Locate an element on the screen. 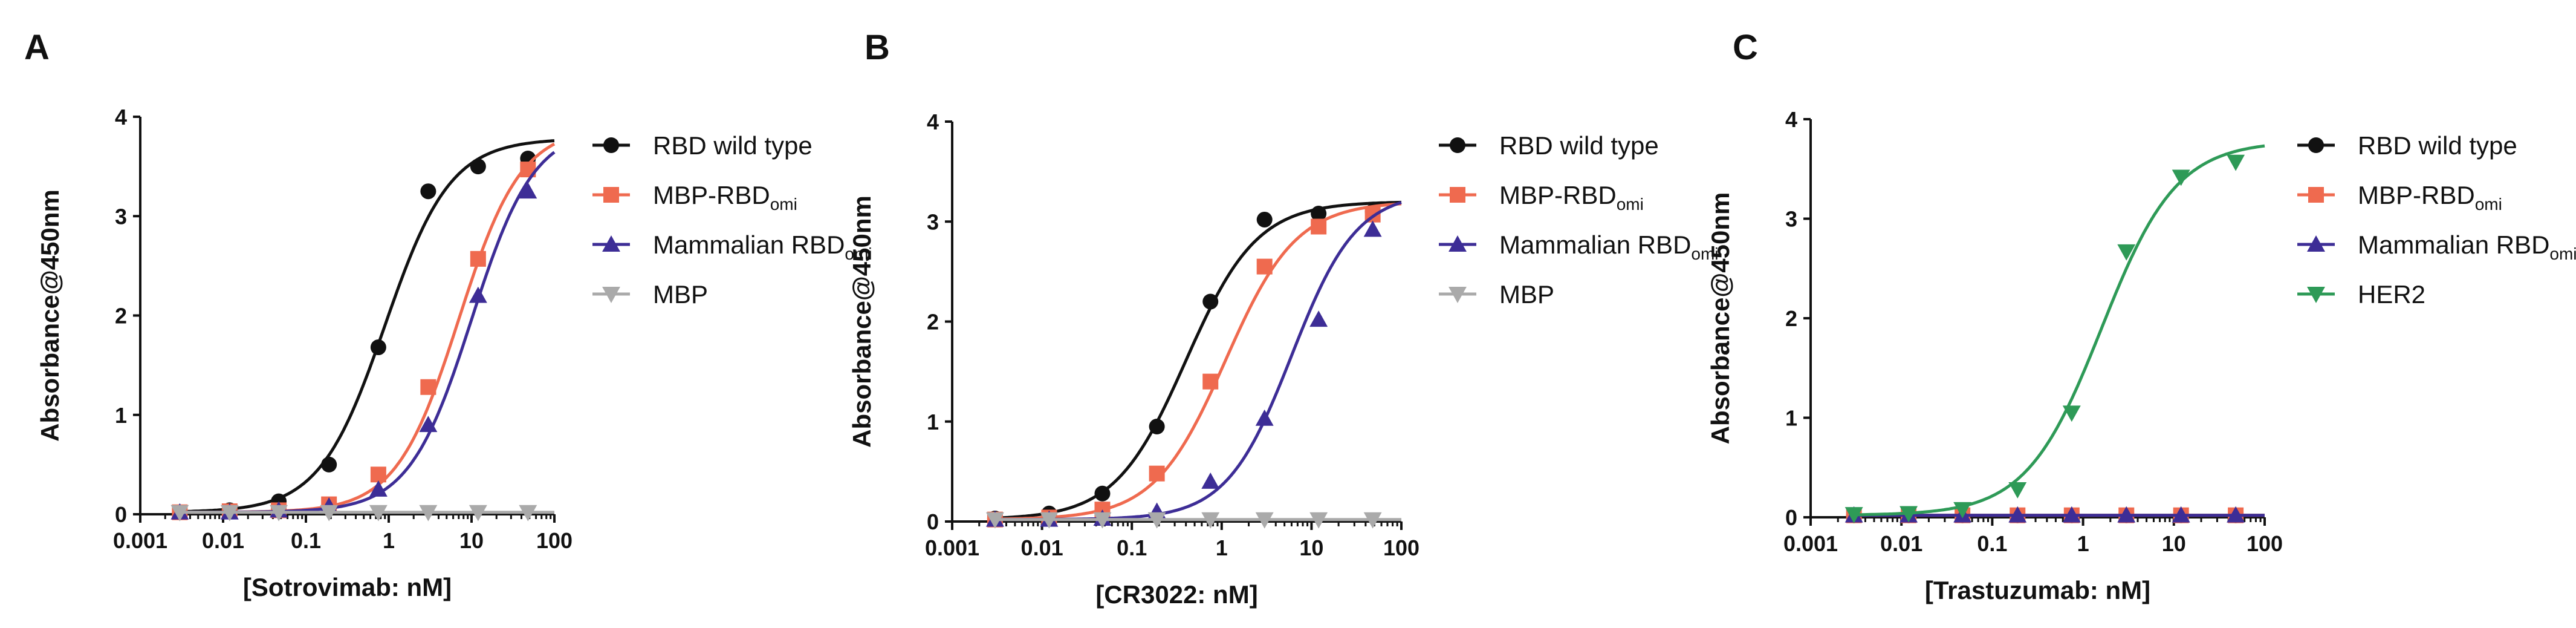  x-axis-label: [Sotrovimab: nM] is located at coordinates (348, 587).